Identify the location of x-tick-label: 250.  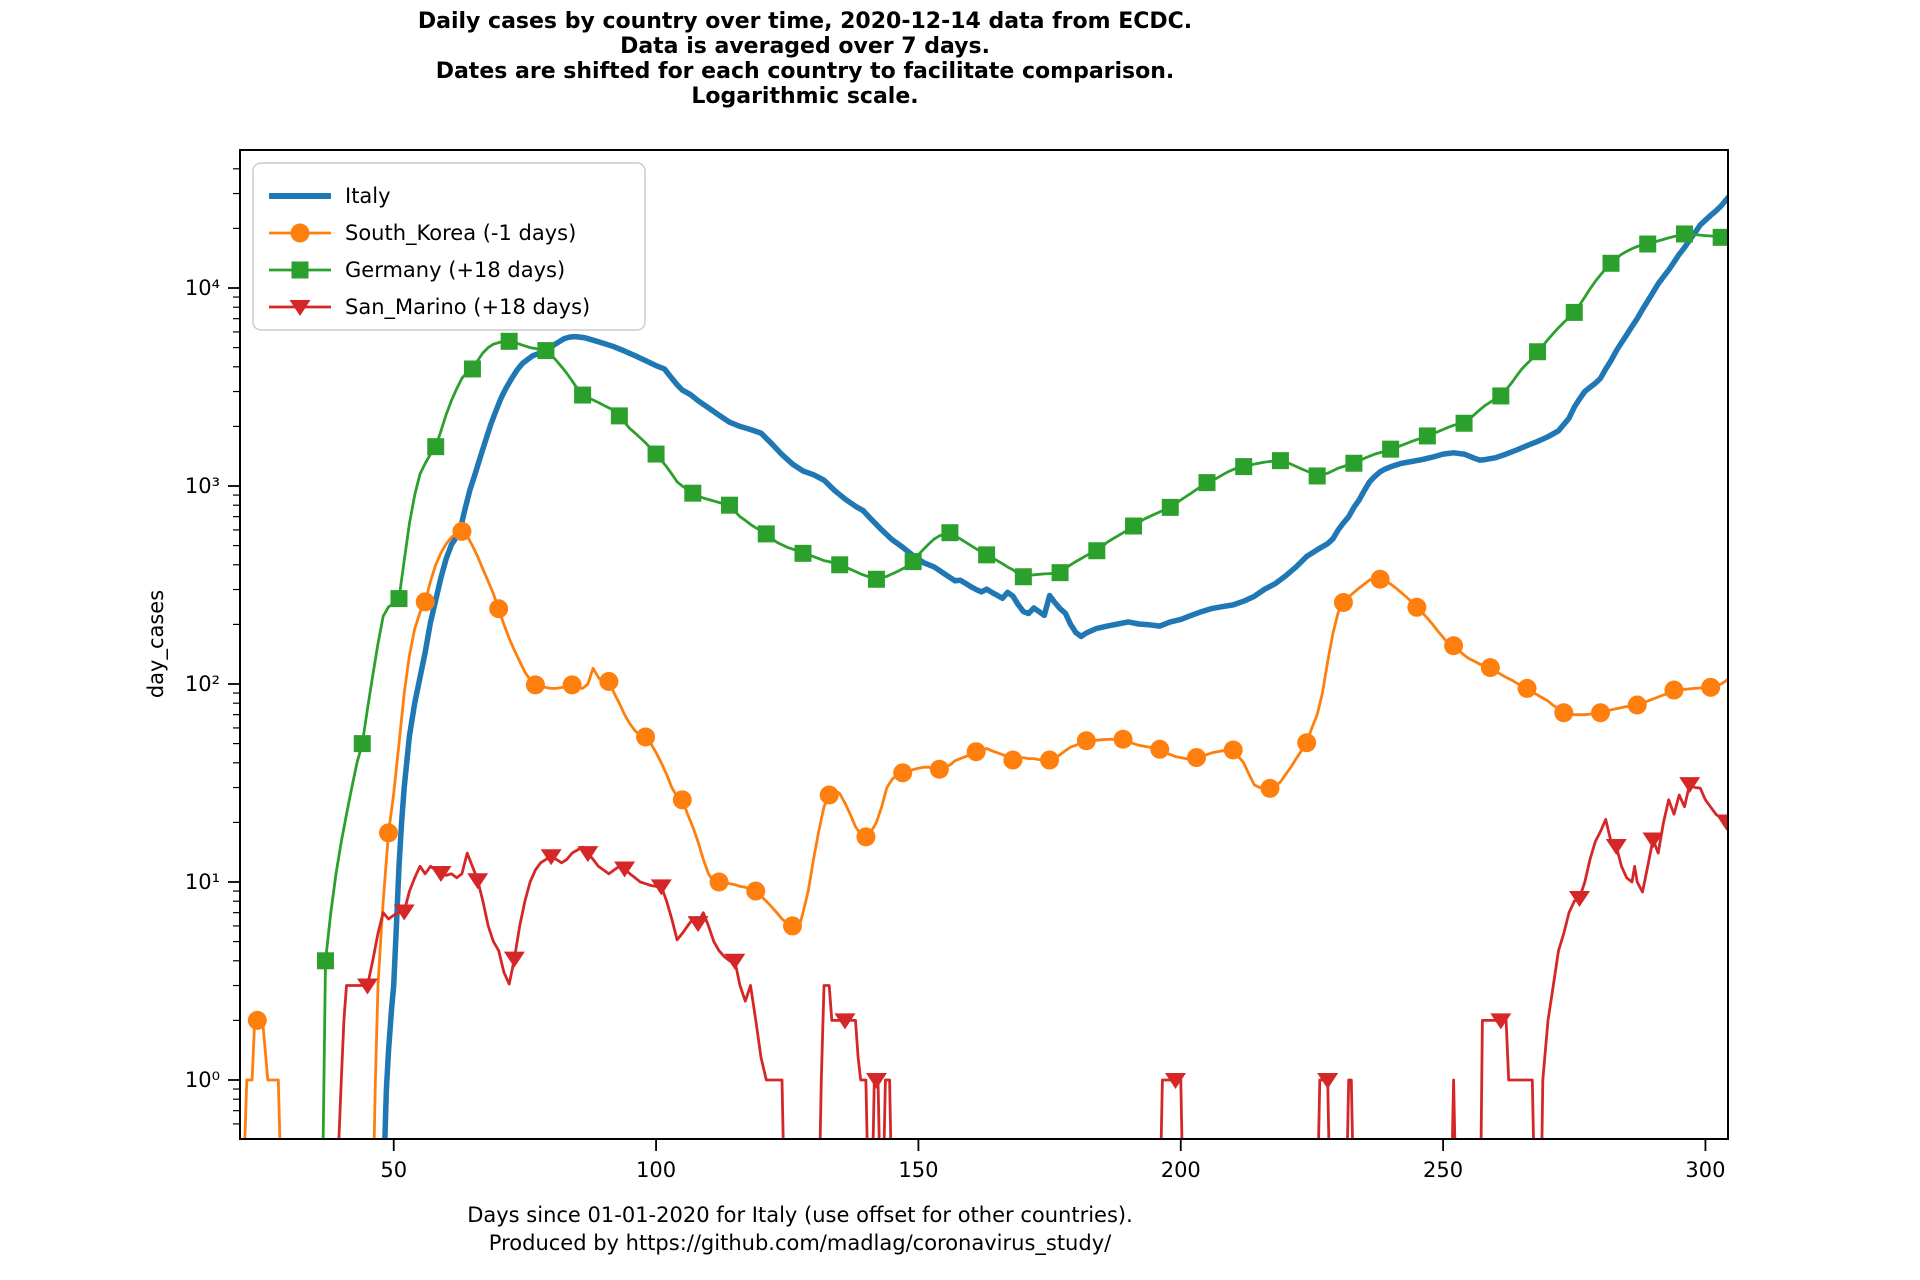
(1443, 1170).